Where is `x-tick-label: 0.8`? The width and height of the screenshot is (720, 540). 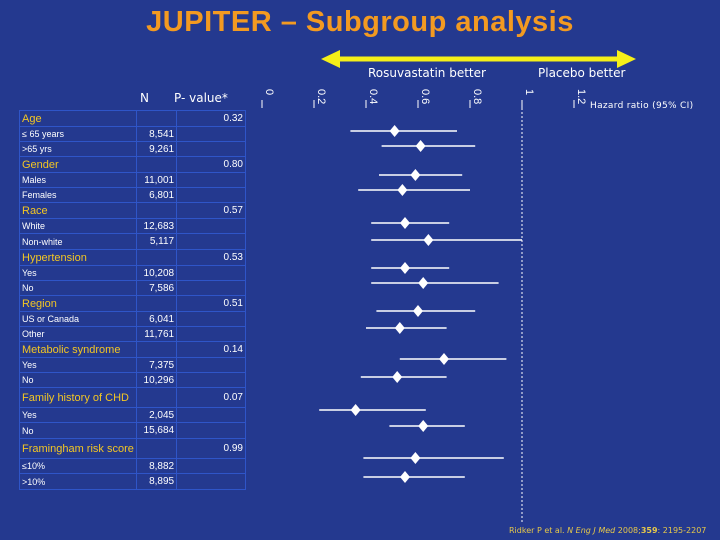
x-tick-label: 0.8 is located at coordinates (477, 96).